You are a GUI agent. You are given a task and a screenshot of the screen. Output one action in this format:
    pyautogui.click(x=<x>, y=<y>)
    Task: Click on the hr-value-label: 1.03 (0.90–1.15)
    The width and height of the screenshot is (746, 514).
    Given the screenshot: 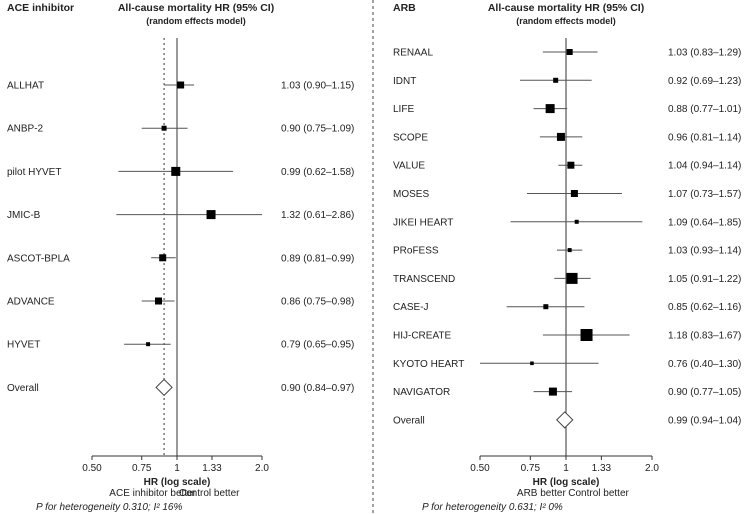 What is the action you would take?
    pyautogui.click(x=317, y=86)
    